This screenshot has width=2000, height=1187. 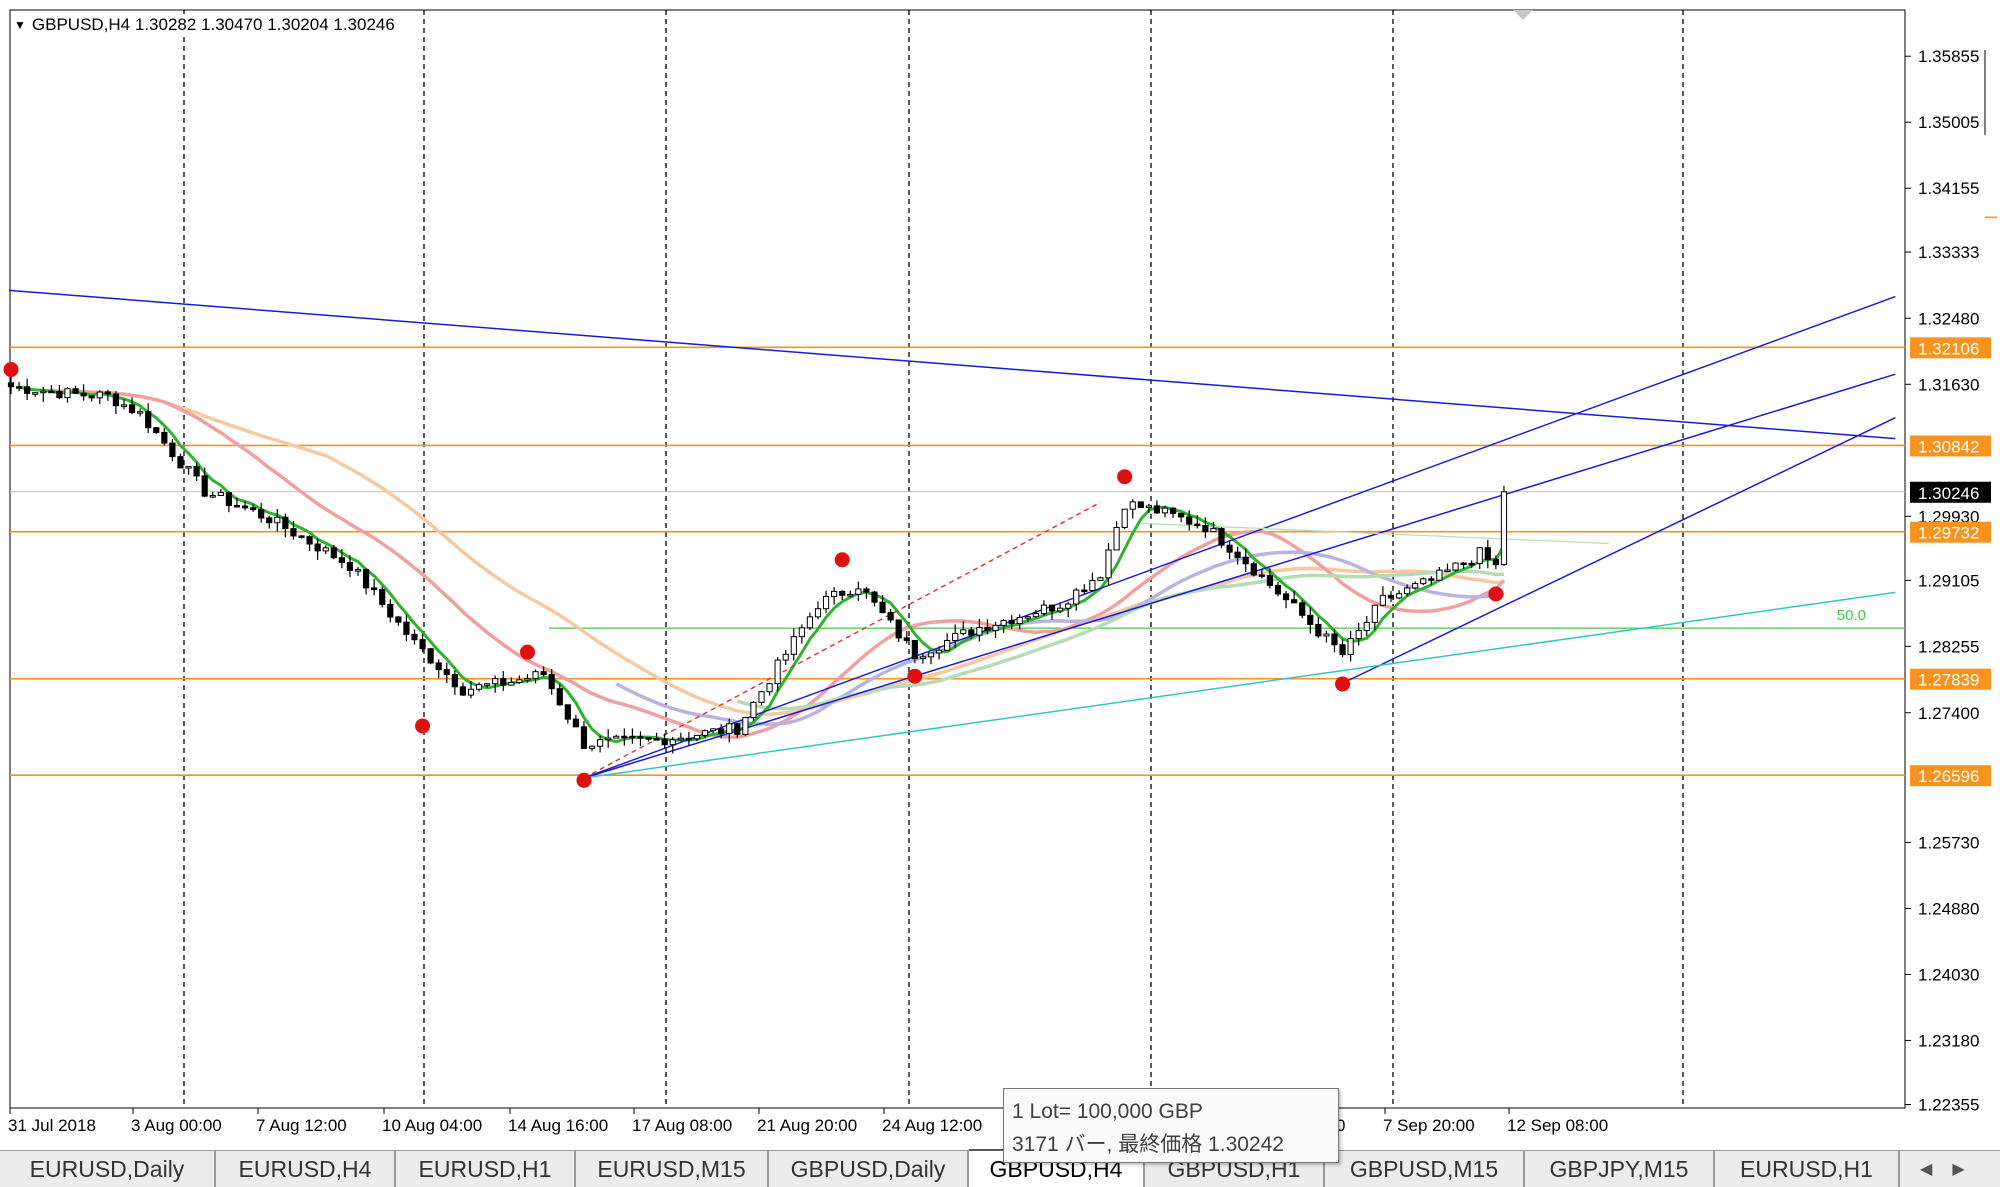 I want to click on level-price-label: 1.27839, so click(x=1948, y=680).